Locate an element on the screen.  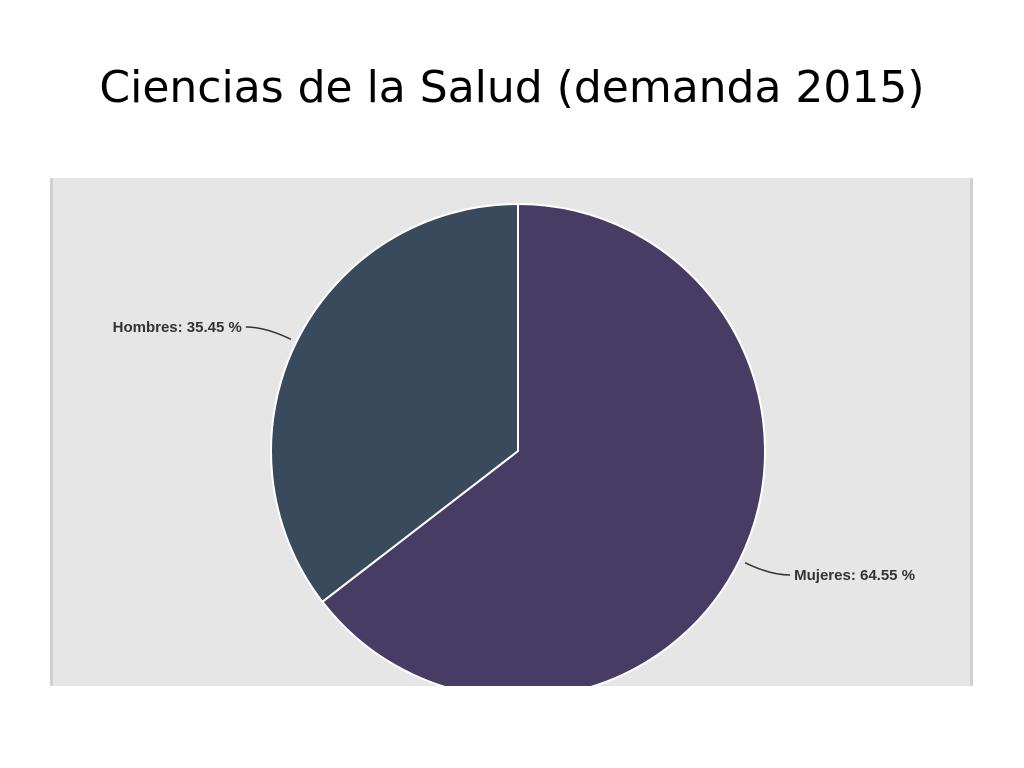
pie-slice-hombres is located at coordinates (394, 403).